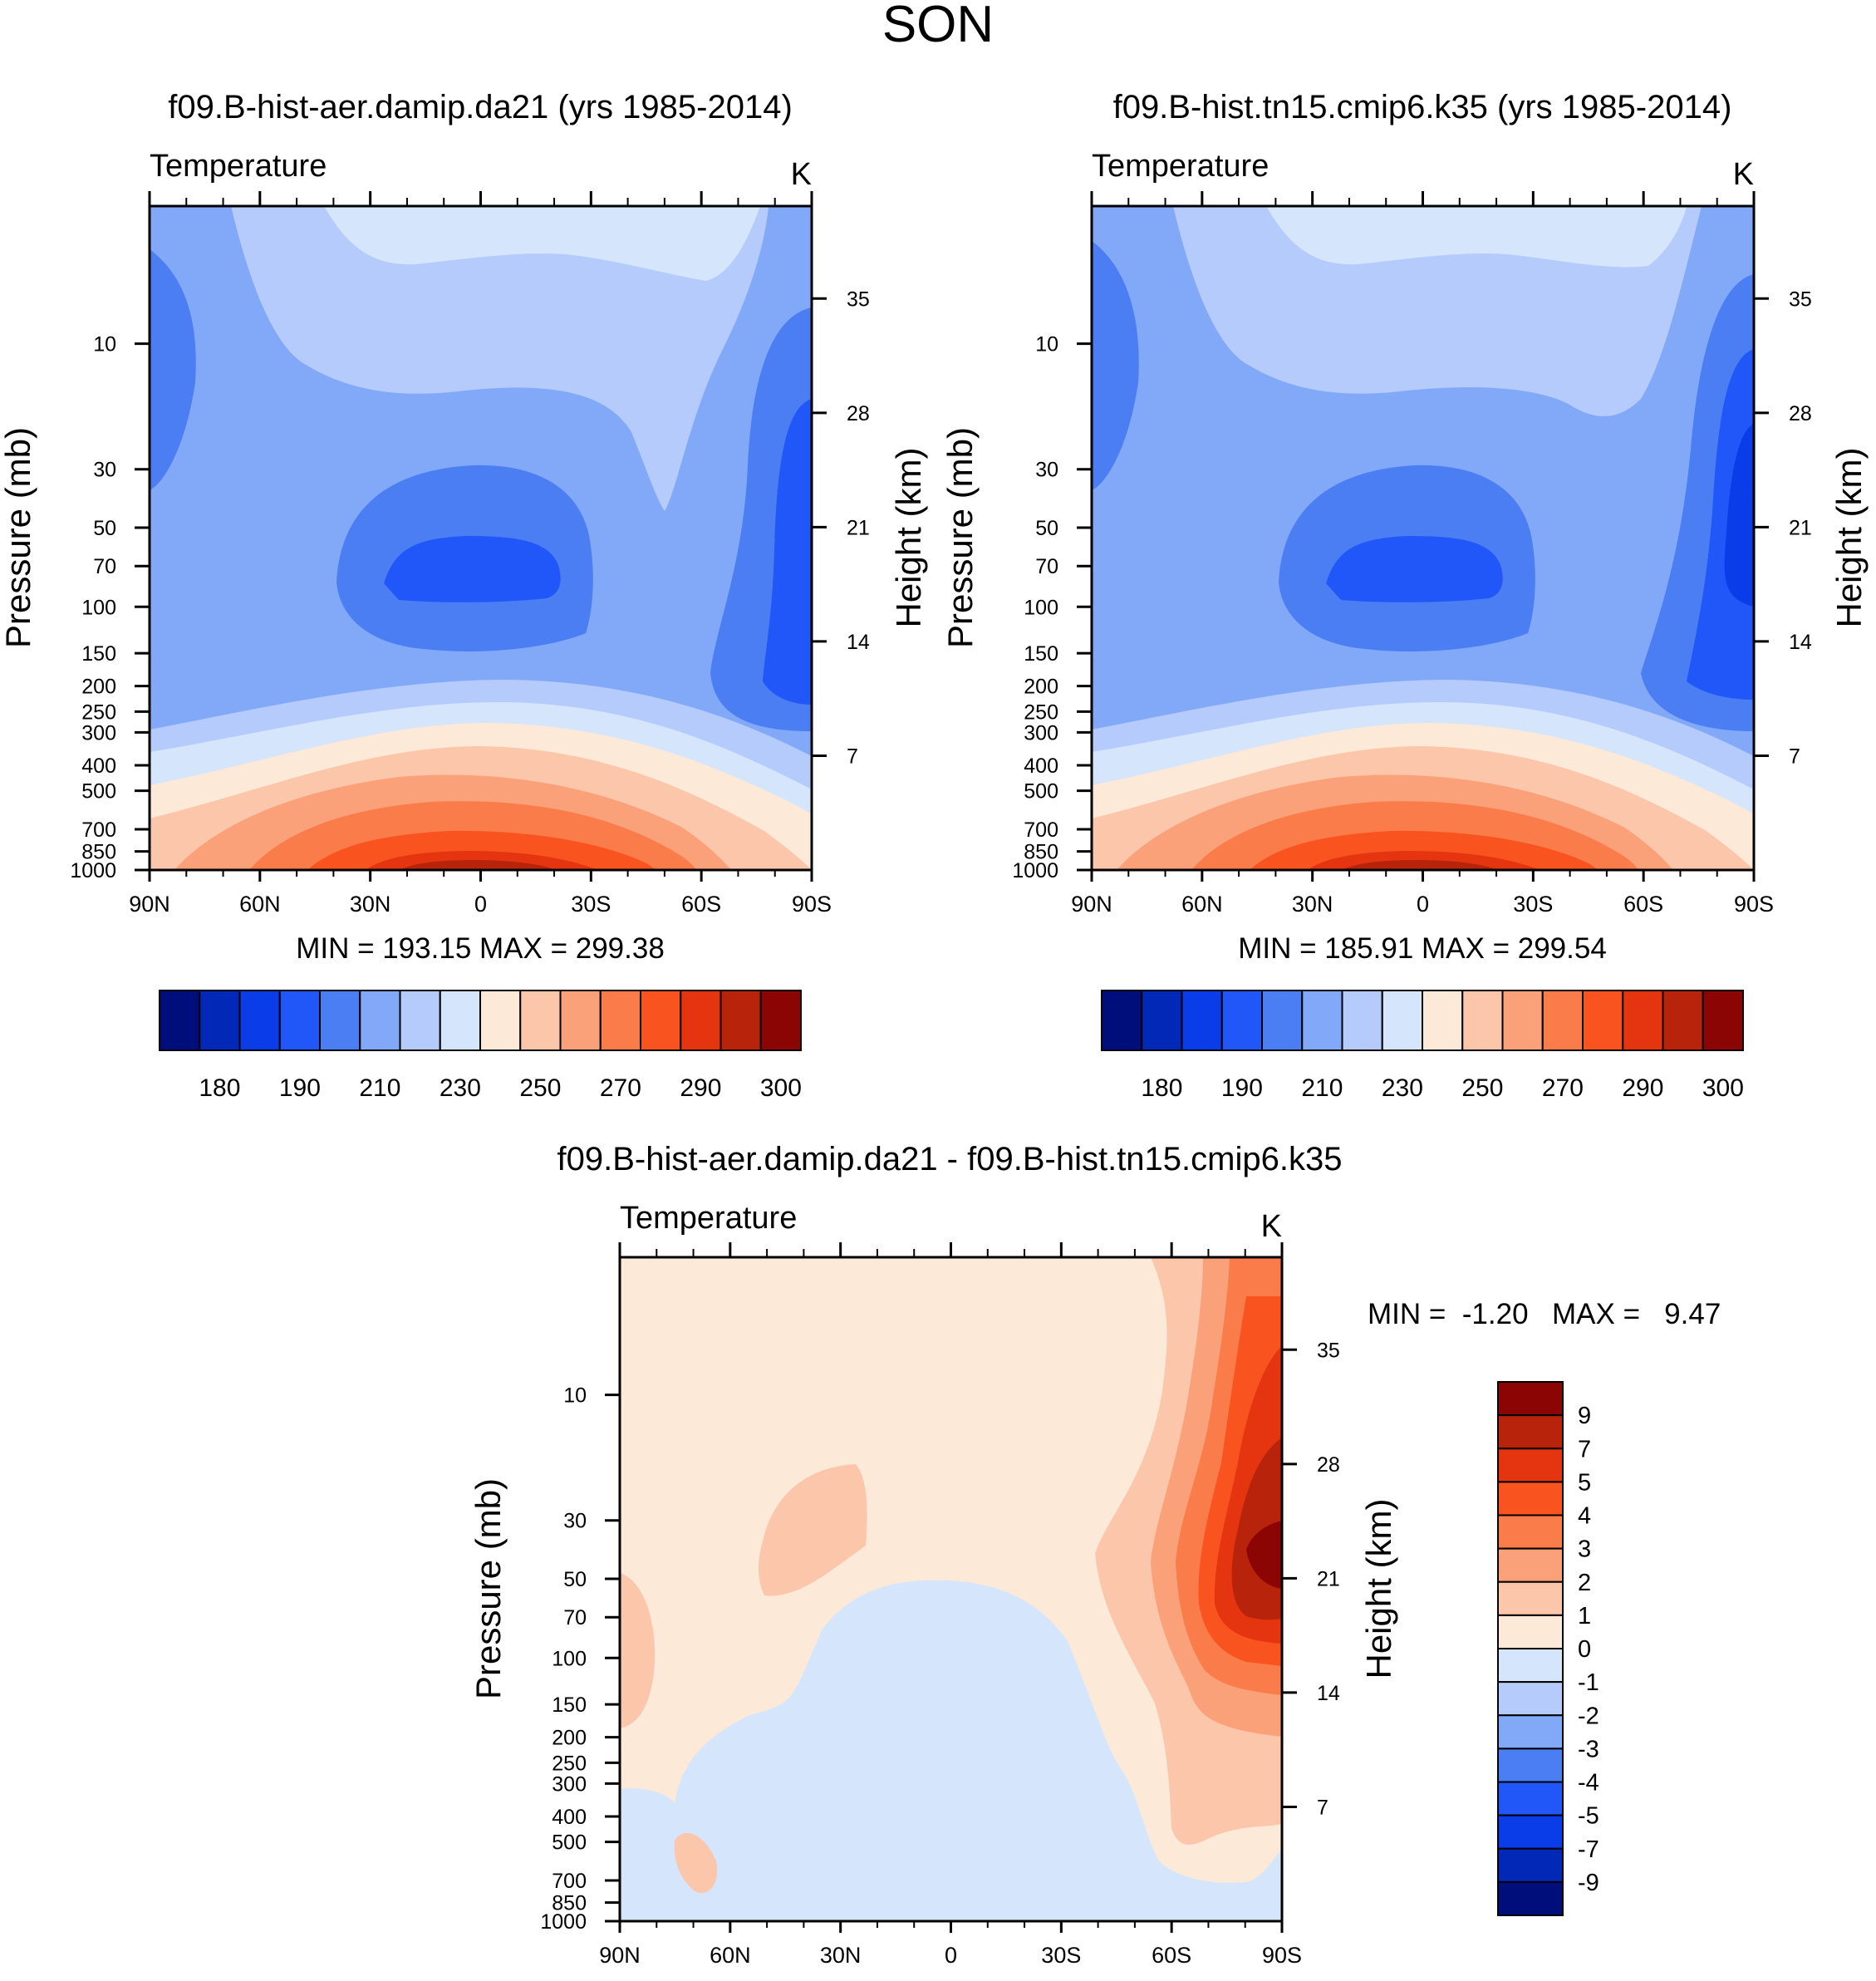 The width and height of the screenshot is (1876, 1981). Describe the element at coordinates (1328, 1578) in the screenshot. I see `y-height-tick-label: 21` at that location.